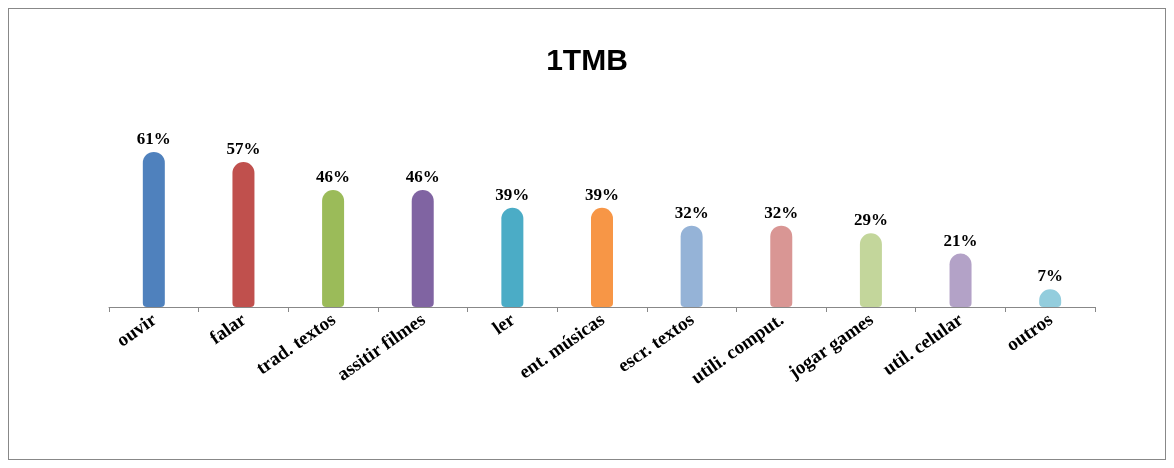 This screenshot has height=468, width=1174. I want to click on data-label: 57%, so click(243, 149).